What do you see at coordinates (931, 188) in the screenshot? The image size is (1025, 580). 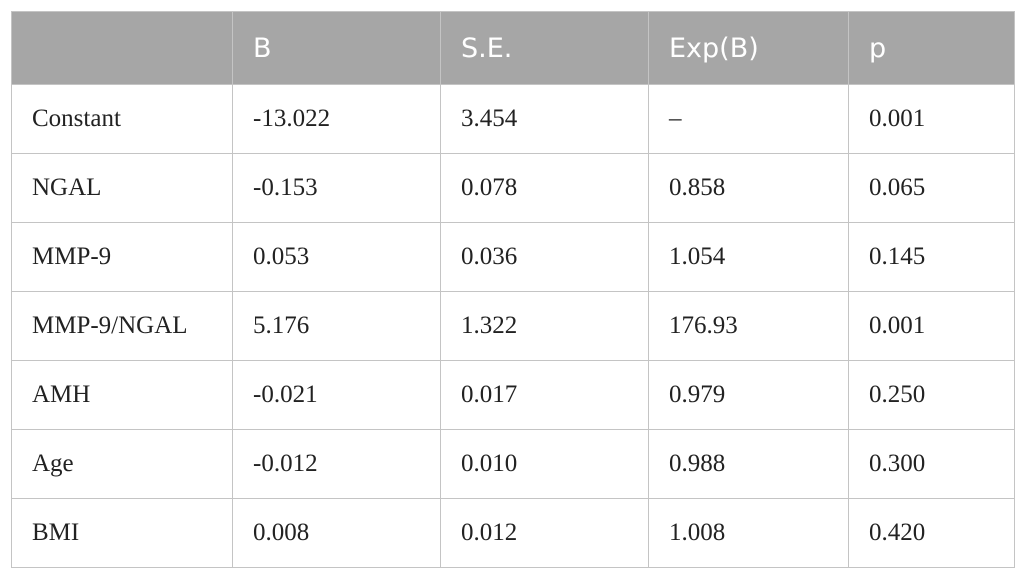 I see `table-cell: 0.065` at bounding box center [931, 188].